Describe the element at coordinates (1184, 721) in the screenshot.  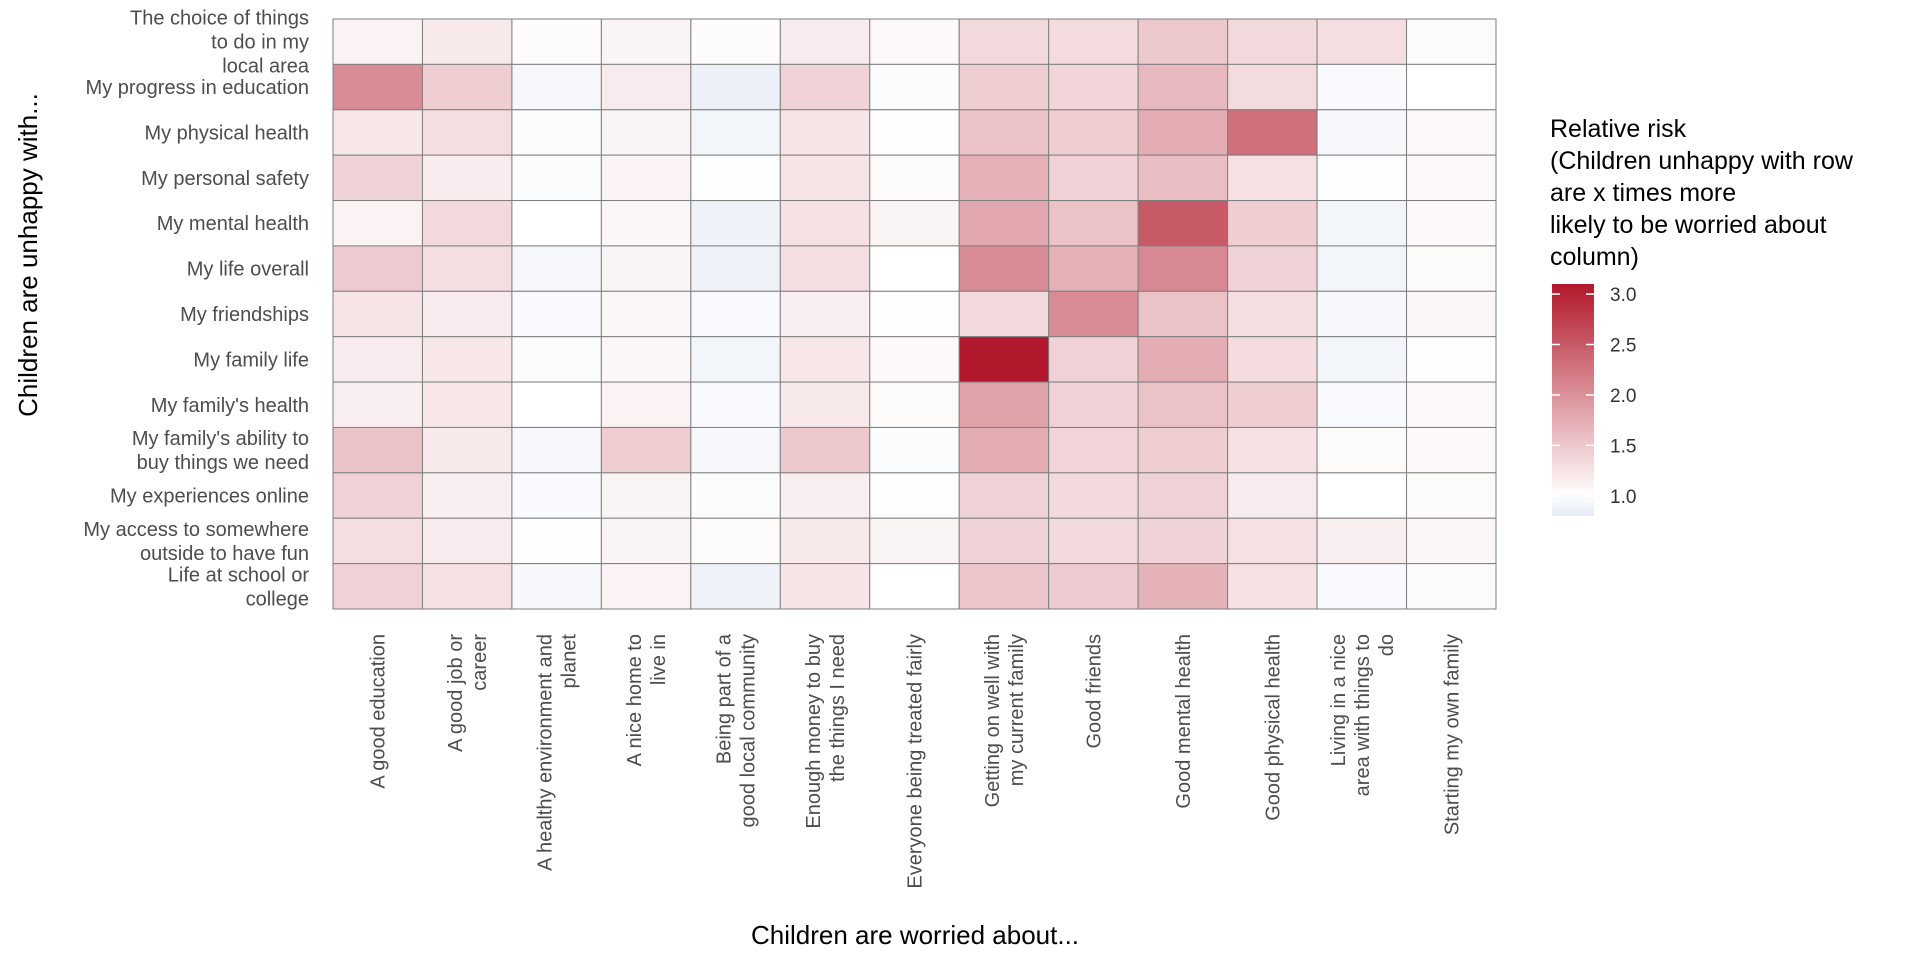
I see `column-label: Good mental health` at that location.